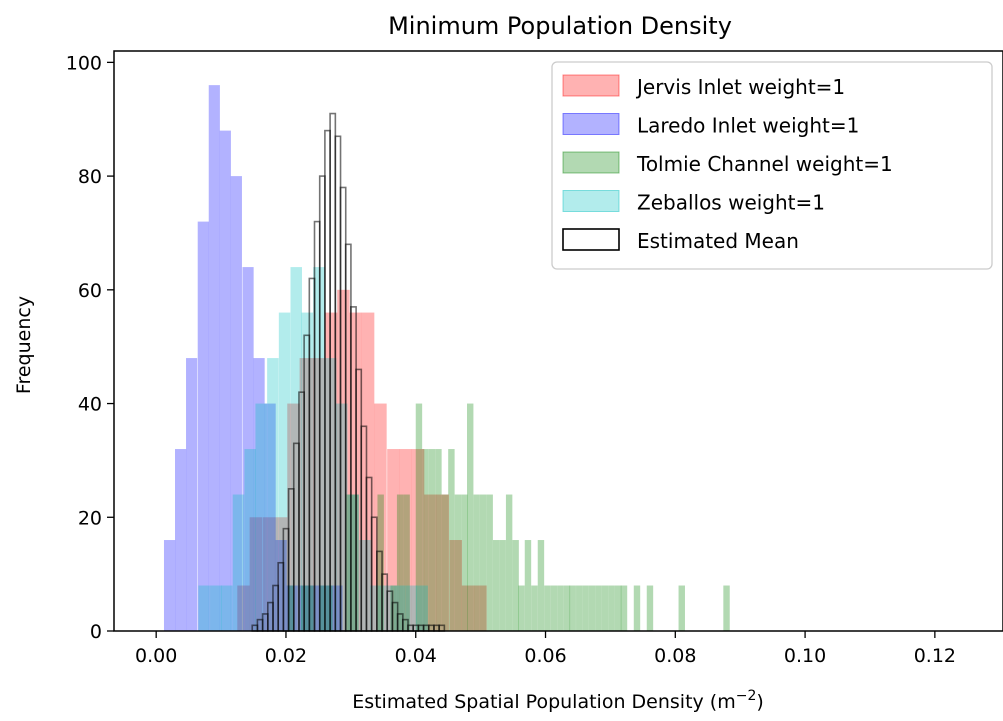 The image size is (1003, 721). What do you see at coordinates (90, 291) in the screenshot?
I see `y-tick-label: 60` at bounding box center [90, 291].